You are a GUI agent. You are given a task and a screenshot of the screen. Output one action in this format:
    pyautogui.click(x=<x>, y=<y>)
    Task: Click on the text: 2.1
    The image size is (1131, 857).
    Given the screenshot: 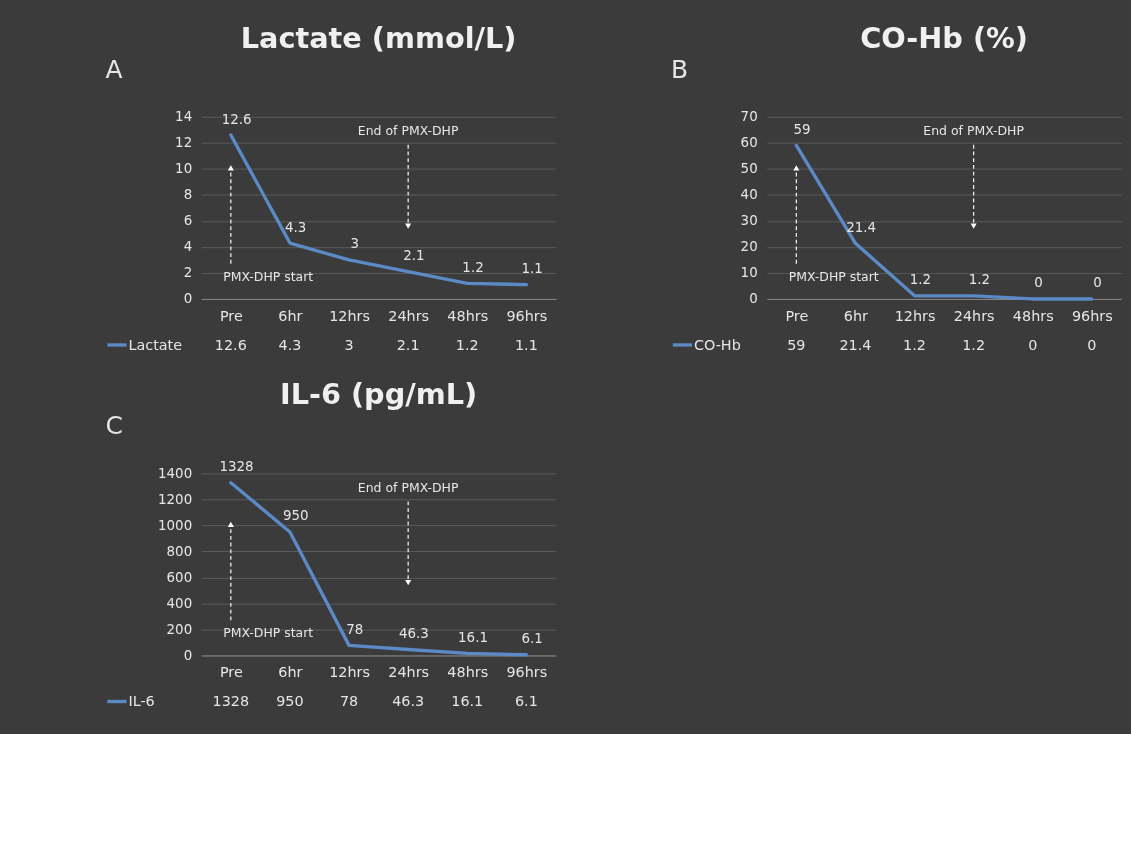 What is the action you would take?
    pyautogui.click(x=408, y=344)
    